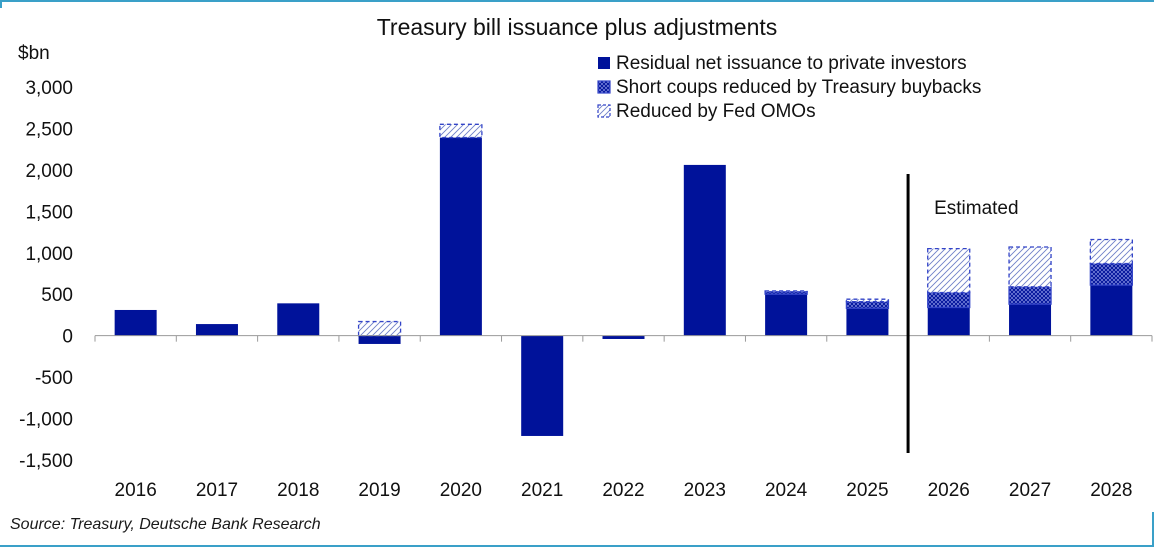 The height and width of the screenshot is (547, 1154). What do you see at coordinates (577, 1) in the screenshot?
I see `top-border` at bounding box center [577, 1].